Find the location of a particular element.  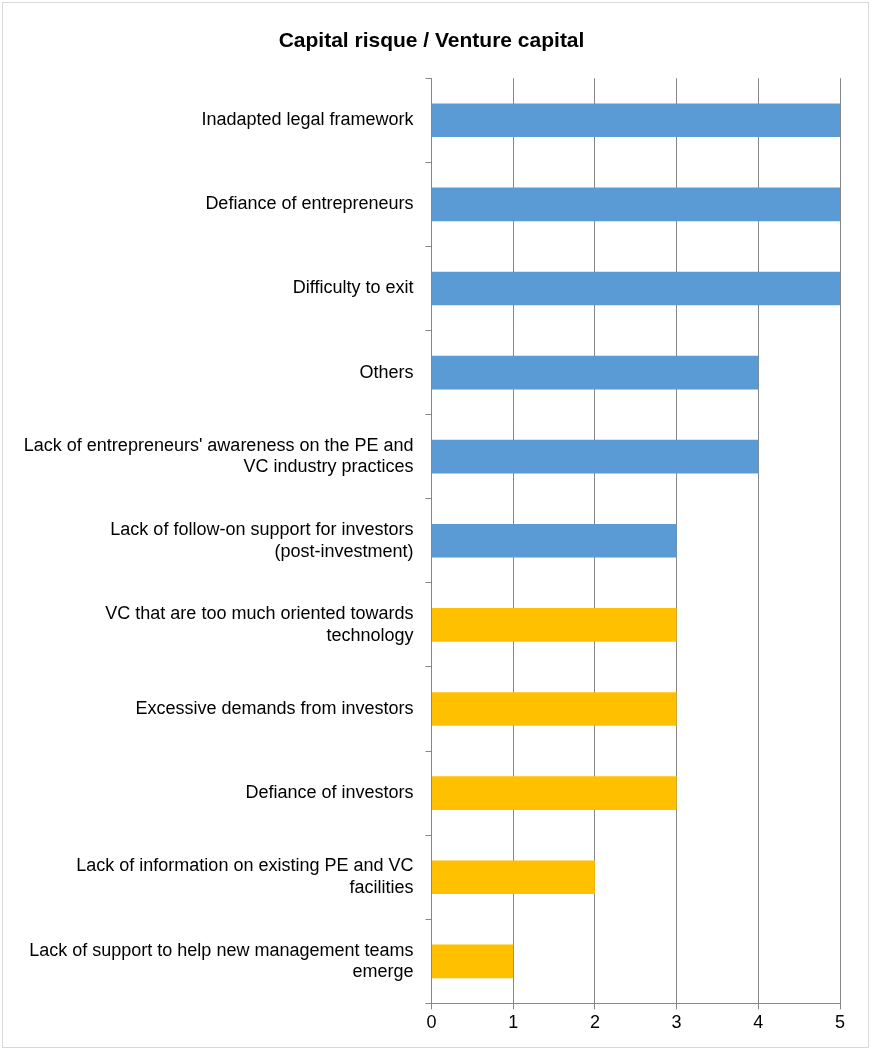

y-tick-label: Defiance of entrepreneurs is located at coordinates (309, 203).